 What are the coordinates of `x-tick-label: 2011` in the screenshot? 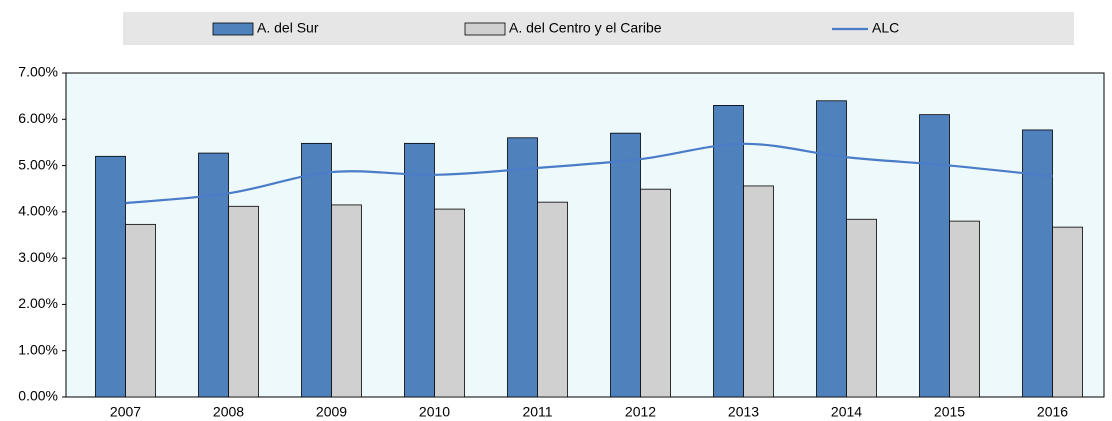 It's located at (537, 412).